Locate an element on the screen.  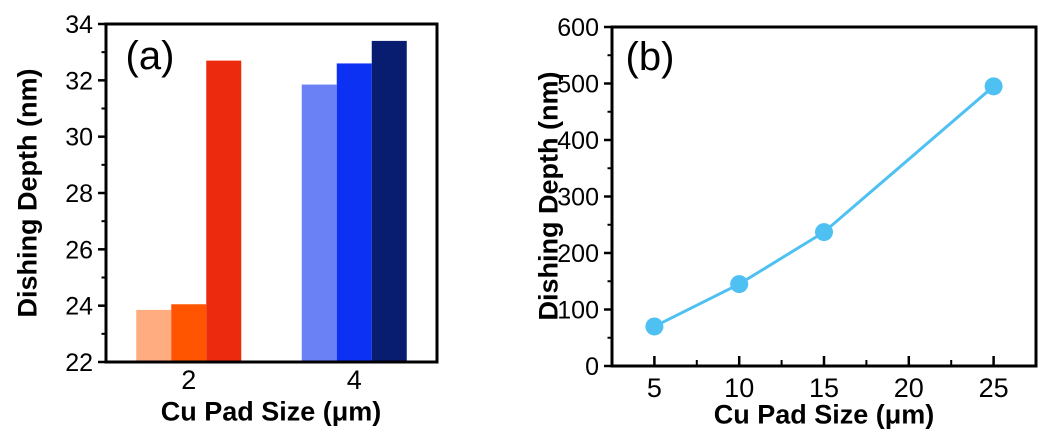
y-tick-label: 100 is located at coordinates (578, 311).